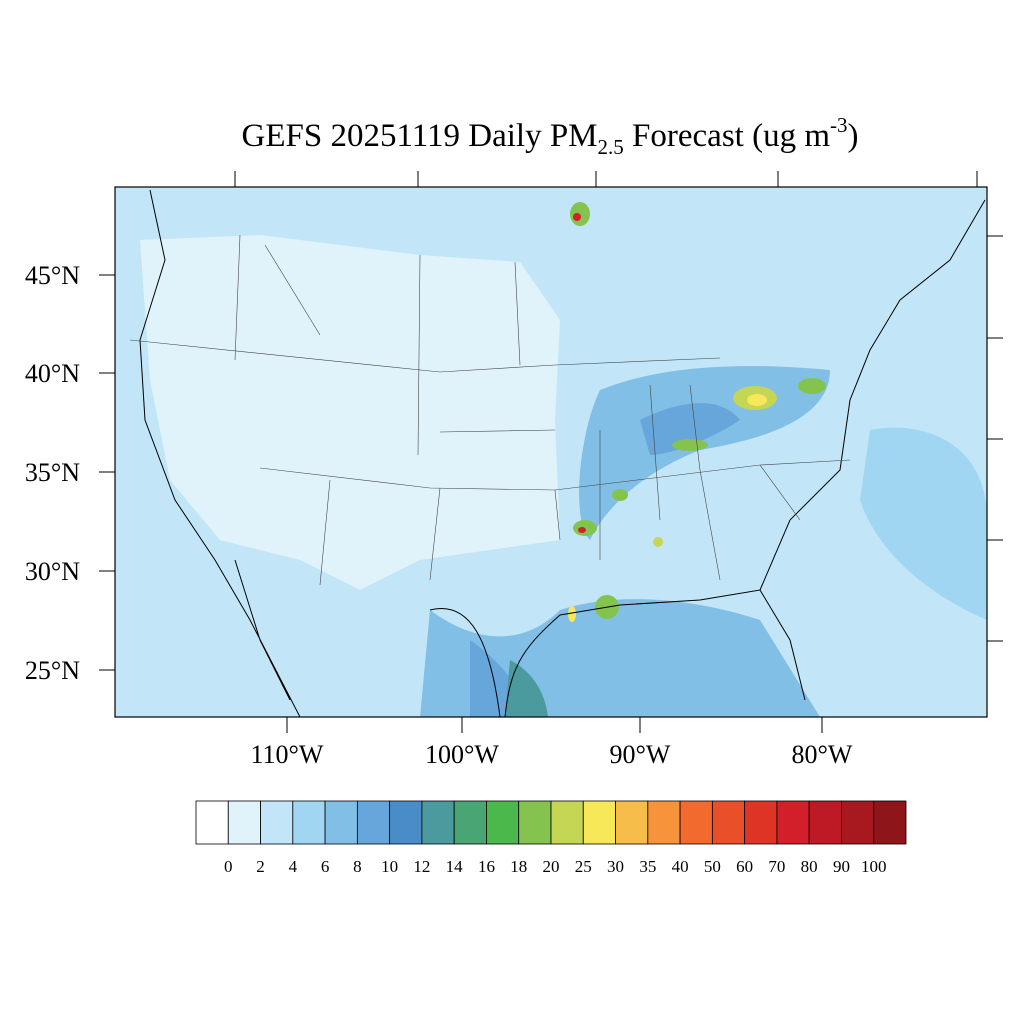 The width and height of the screenshot is (1024, 1029). I want to click on colorbar-label: 10, so click(389, 866).